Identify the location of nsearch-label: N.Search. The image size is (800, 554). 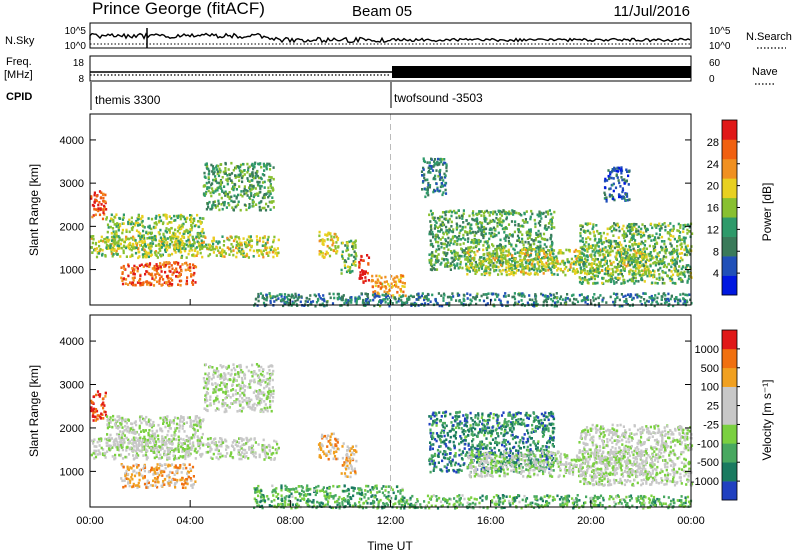
(769, 37).